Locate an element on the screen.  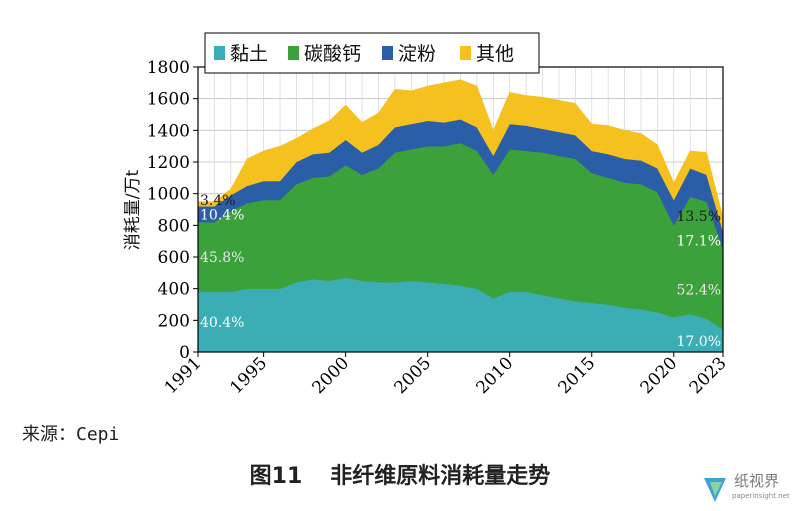
legend-label: 淀粉 is located at coordinates (417, 54).